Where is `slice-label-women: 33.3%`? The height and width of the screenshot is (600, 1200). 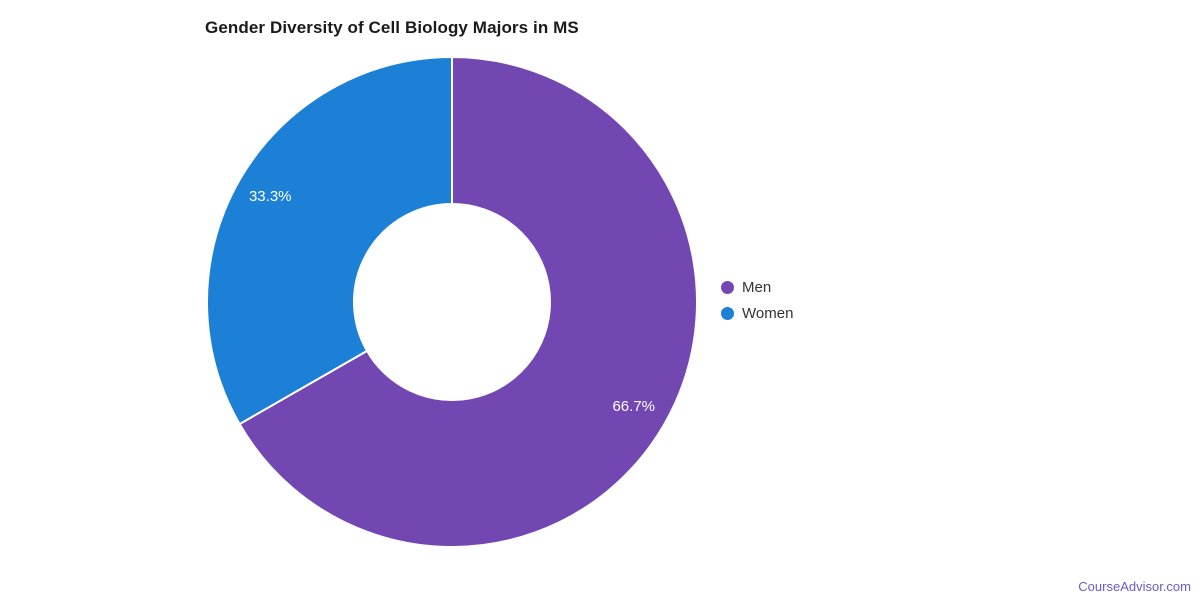 slice-label-women: 33.3% is located at coordinates (270, 196).